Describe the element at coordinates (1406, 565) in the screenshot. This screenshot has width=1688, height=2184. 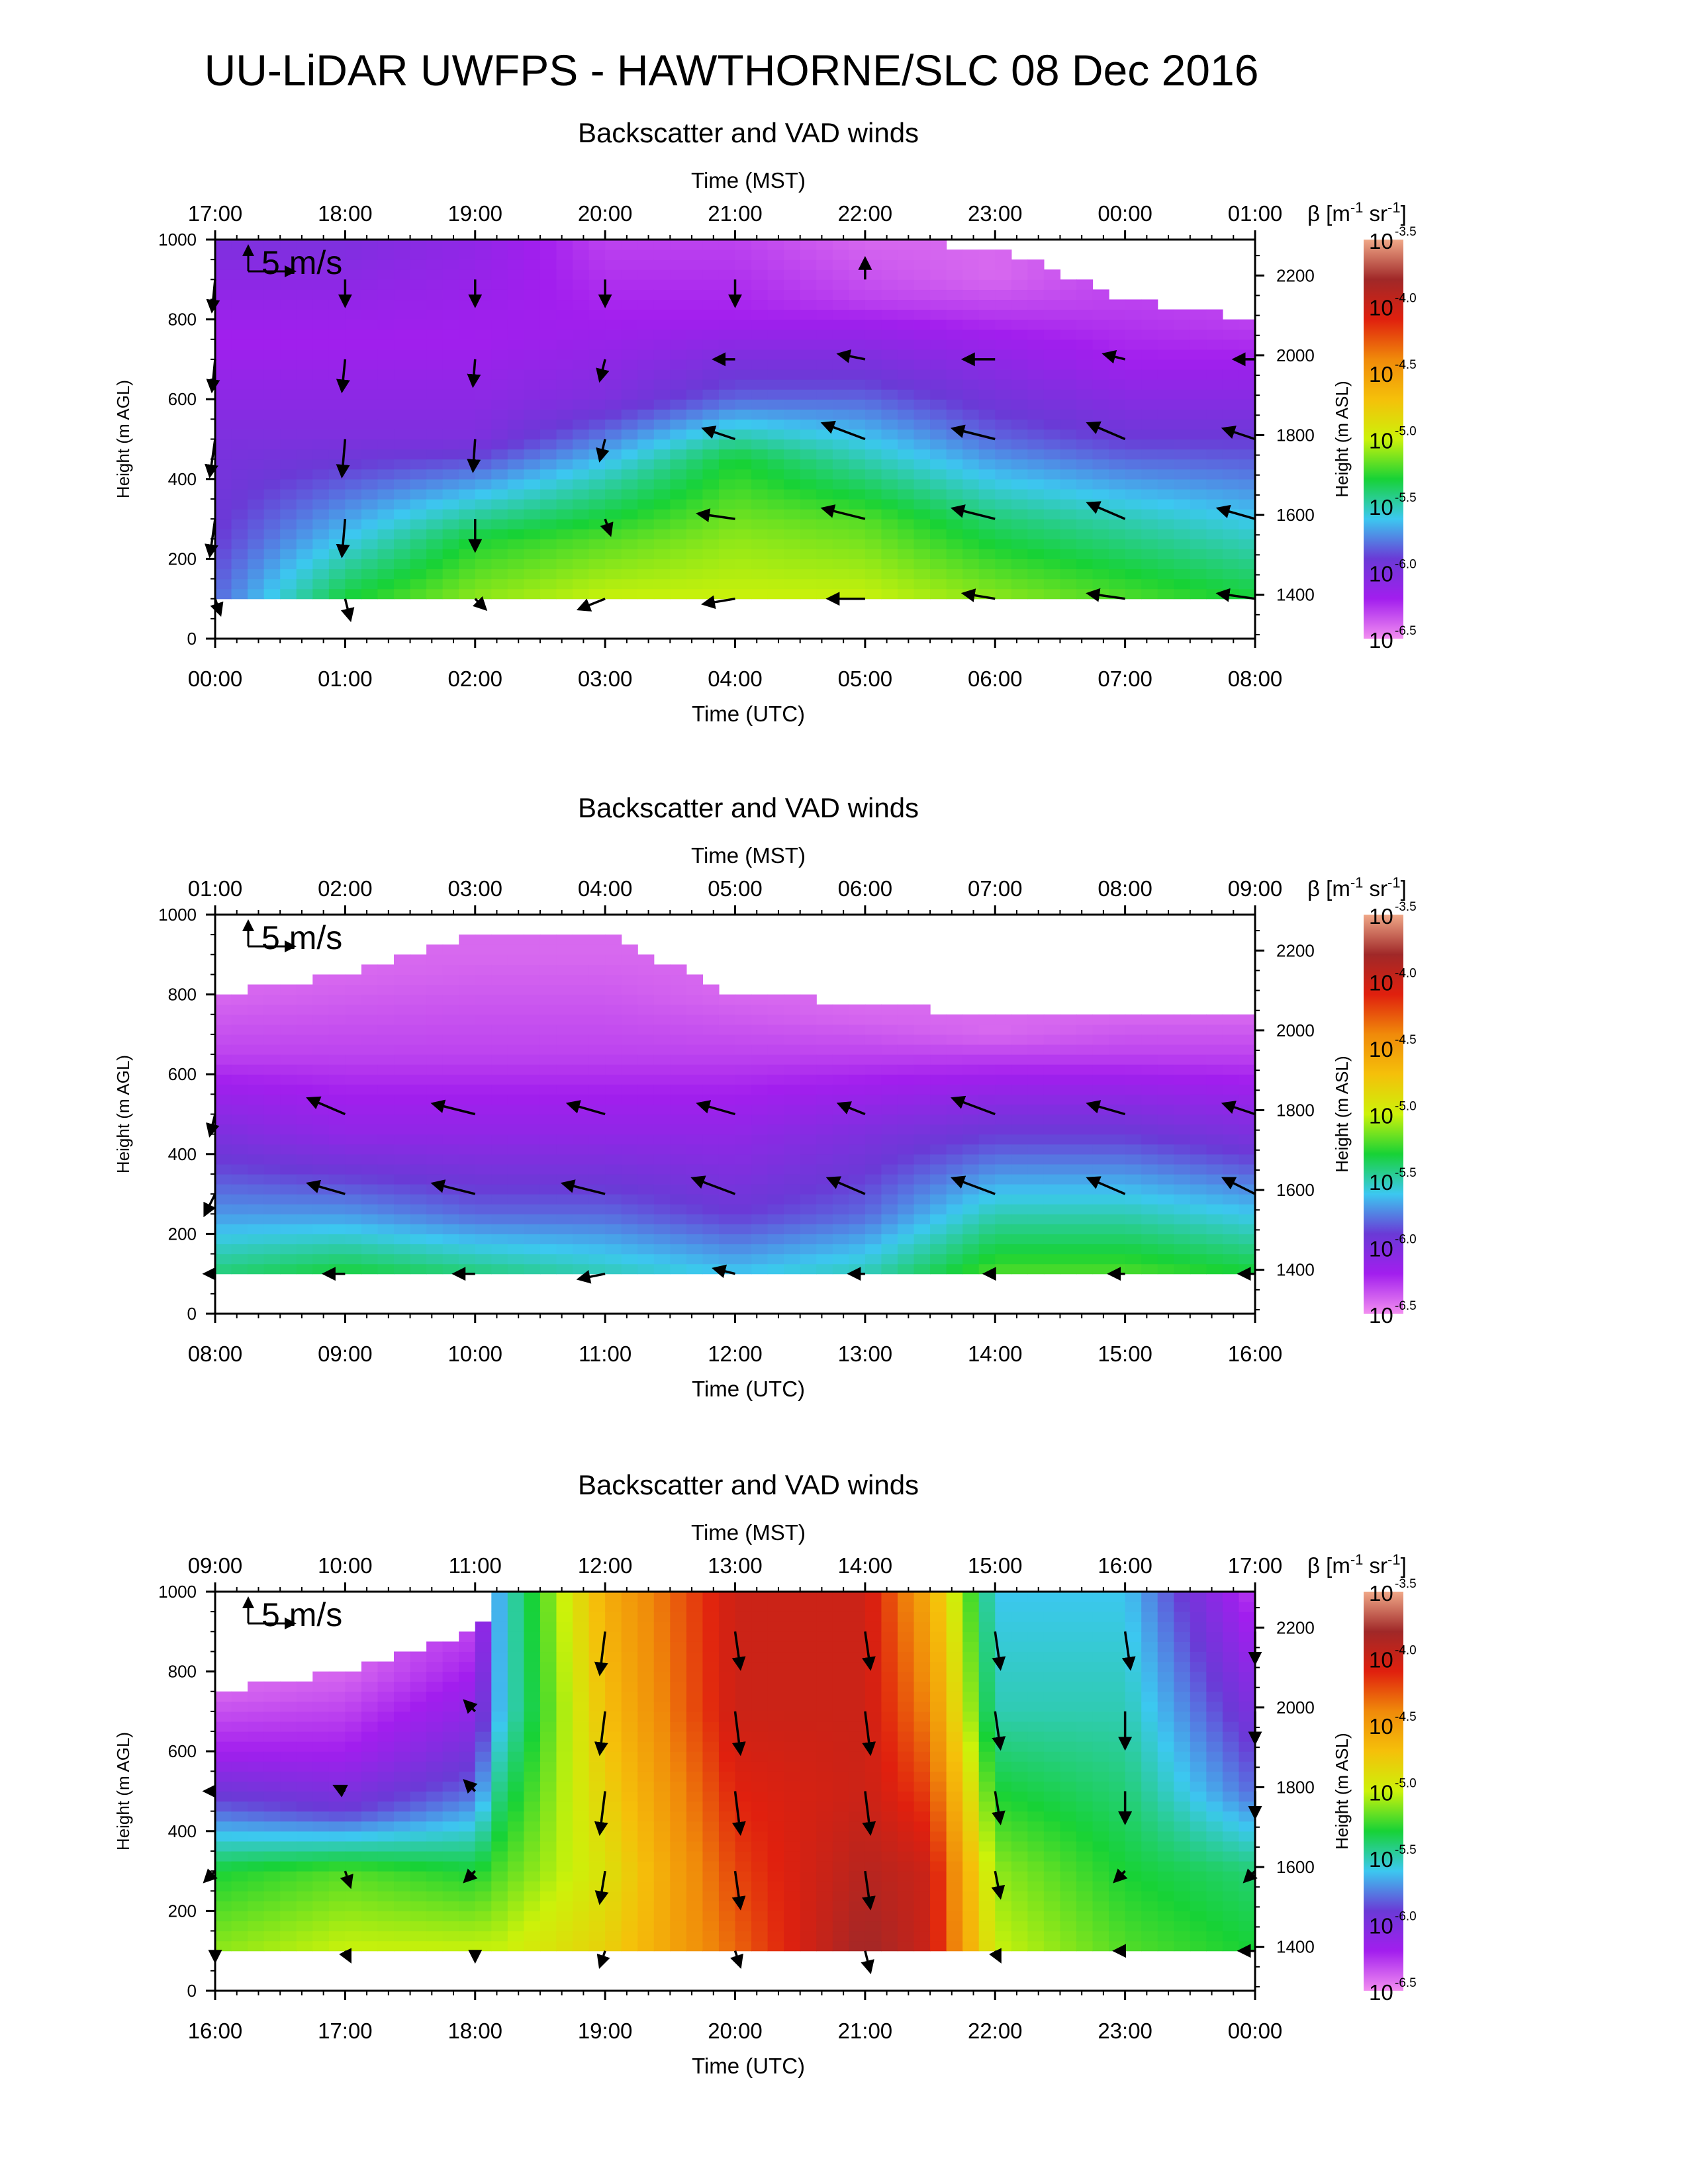
I see `colorbar-tick-exp: -6.0` at that location.